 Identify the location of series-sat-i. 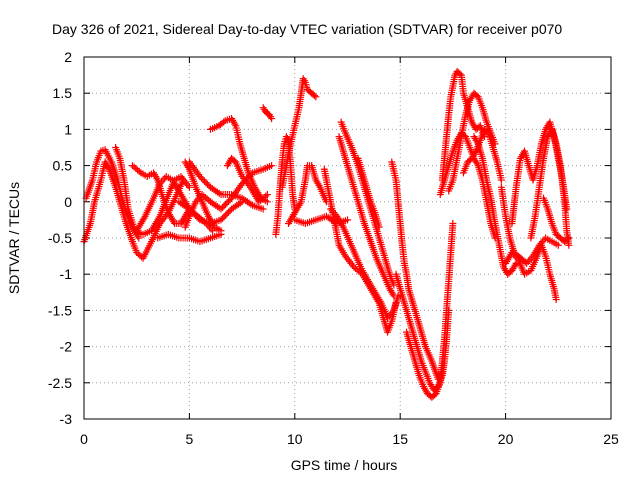
(210, 213).